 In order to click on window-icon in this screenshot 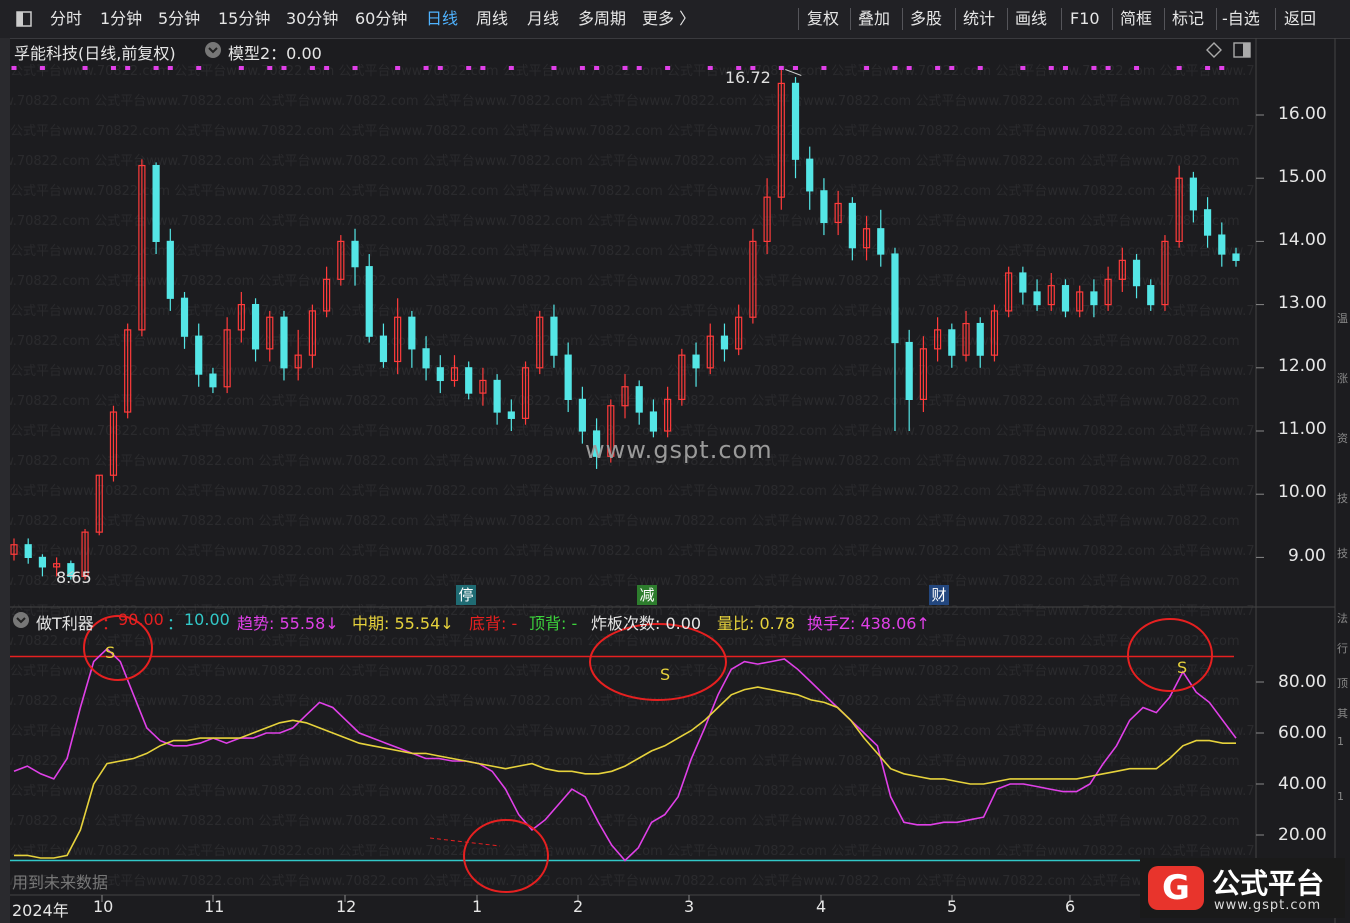, I will do `click(25, 19)`.